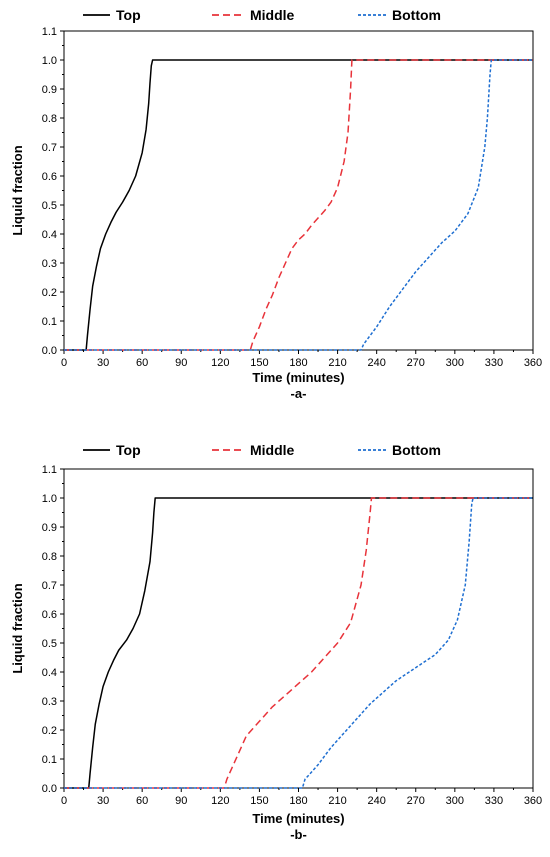  What do you see at coordinates (298, 834) in the screenshot?
I see `chart-caption: -b-` at bounding box center [298, 834].